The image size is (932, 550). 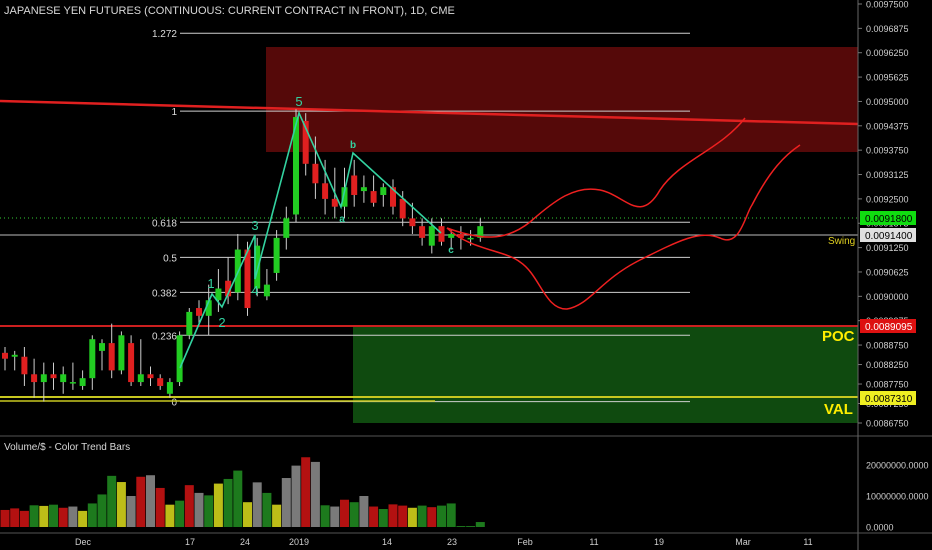 I want to click on swing-price-label: 0.0091400, so click(x=889, y=236).